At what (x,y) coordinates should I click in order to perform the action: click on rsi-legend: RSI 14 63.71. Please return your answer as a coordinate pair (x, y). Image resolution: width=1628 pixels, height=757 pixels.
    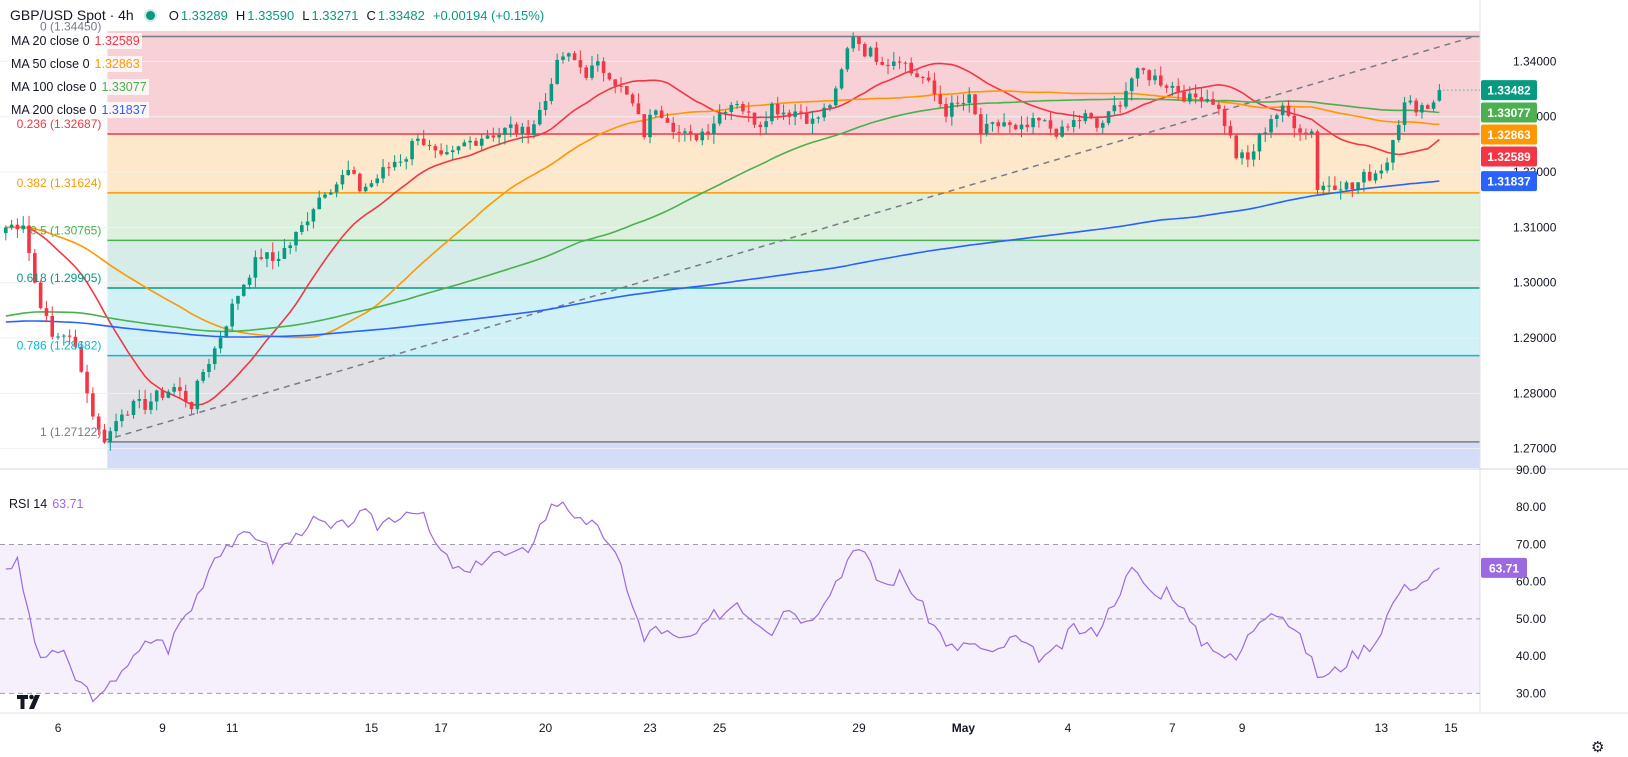
    Looking at the image, I should click on (46, 504).